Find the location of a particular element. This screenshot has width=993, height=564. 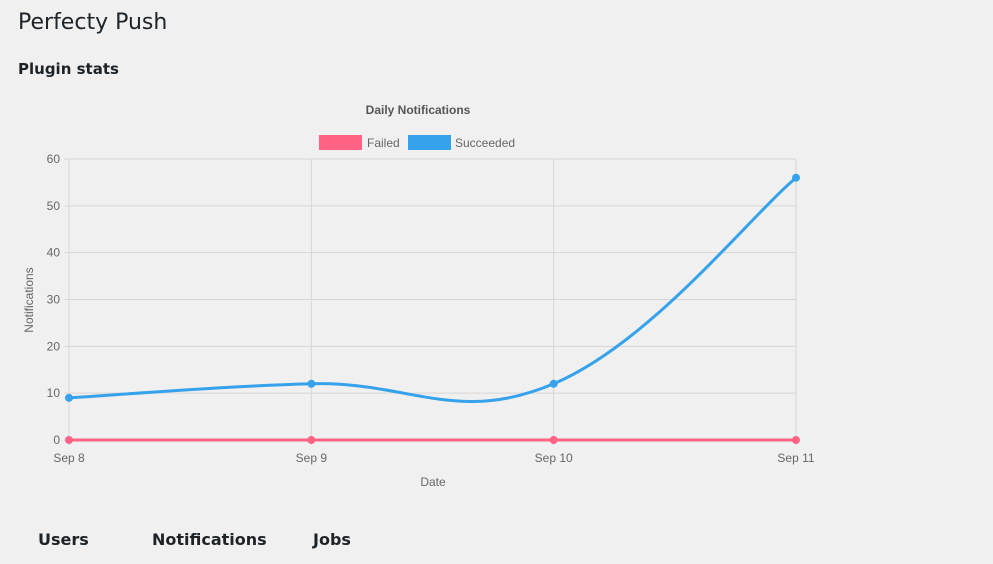

tab-jobs: Jobs is located at coordinates (332, 539).